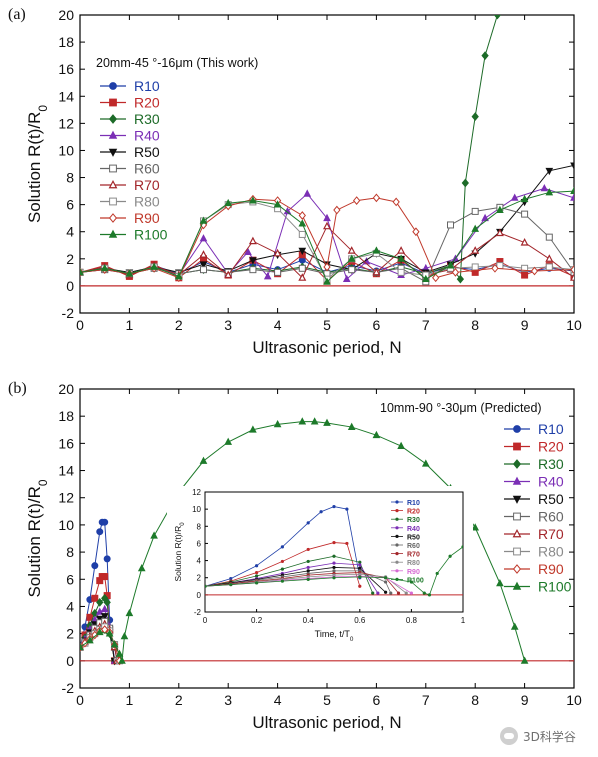 The width and height of the screenshot is (598, 757). What do you see at coordinates (413, 572) in the screenshot?
I see `inset-legend-label-r90: R90` at bounding box center [413, 572].